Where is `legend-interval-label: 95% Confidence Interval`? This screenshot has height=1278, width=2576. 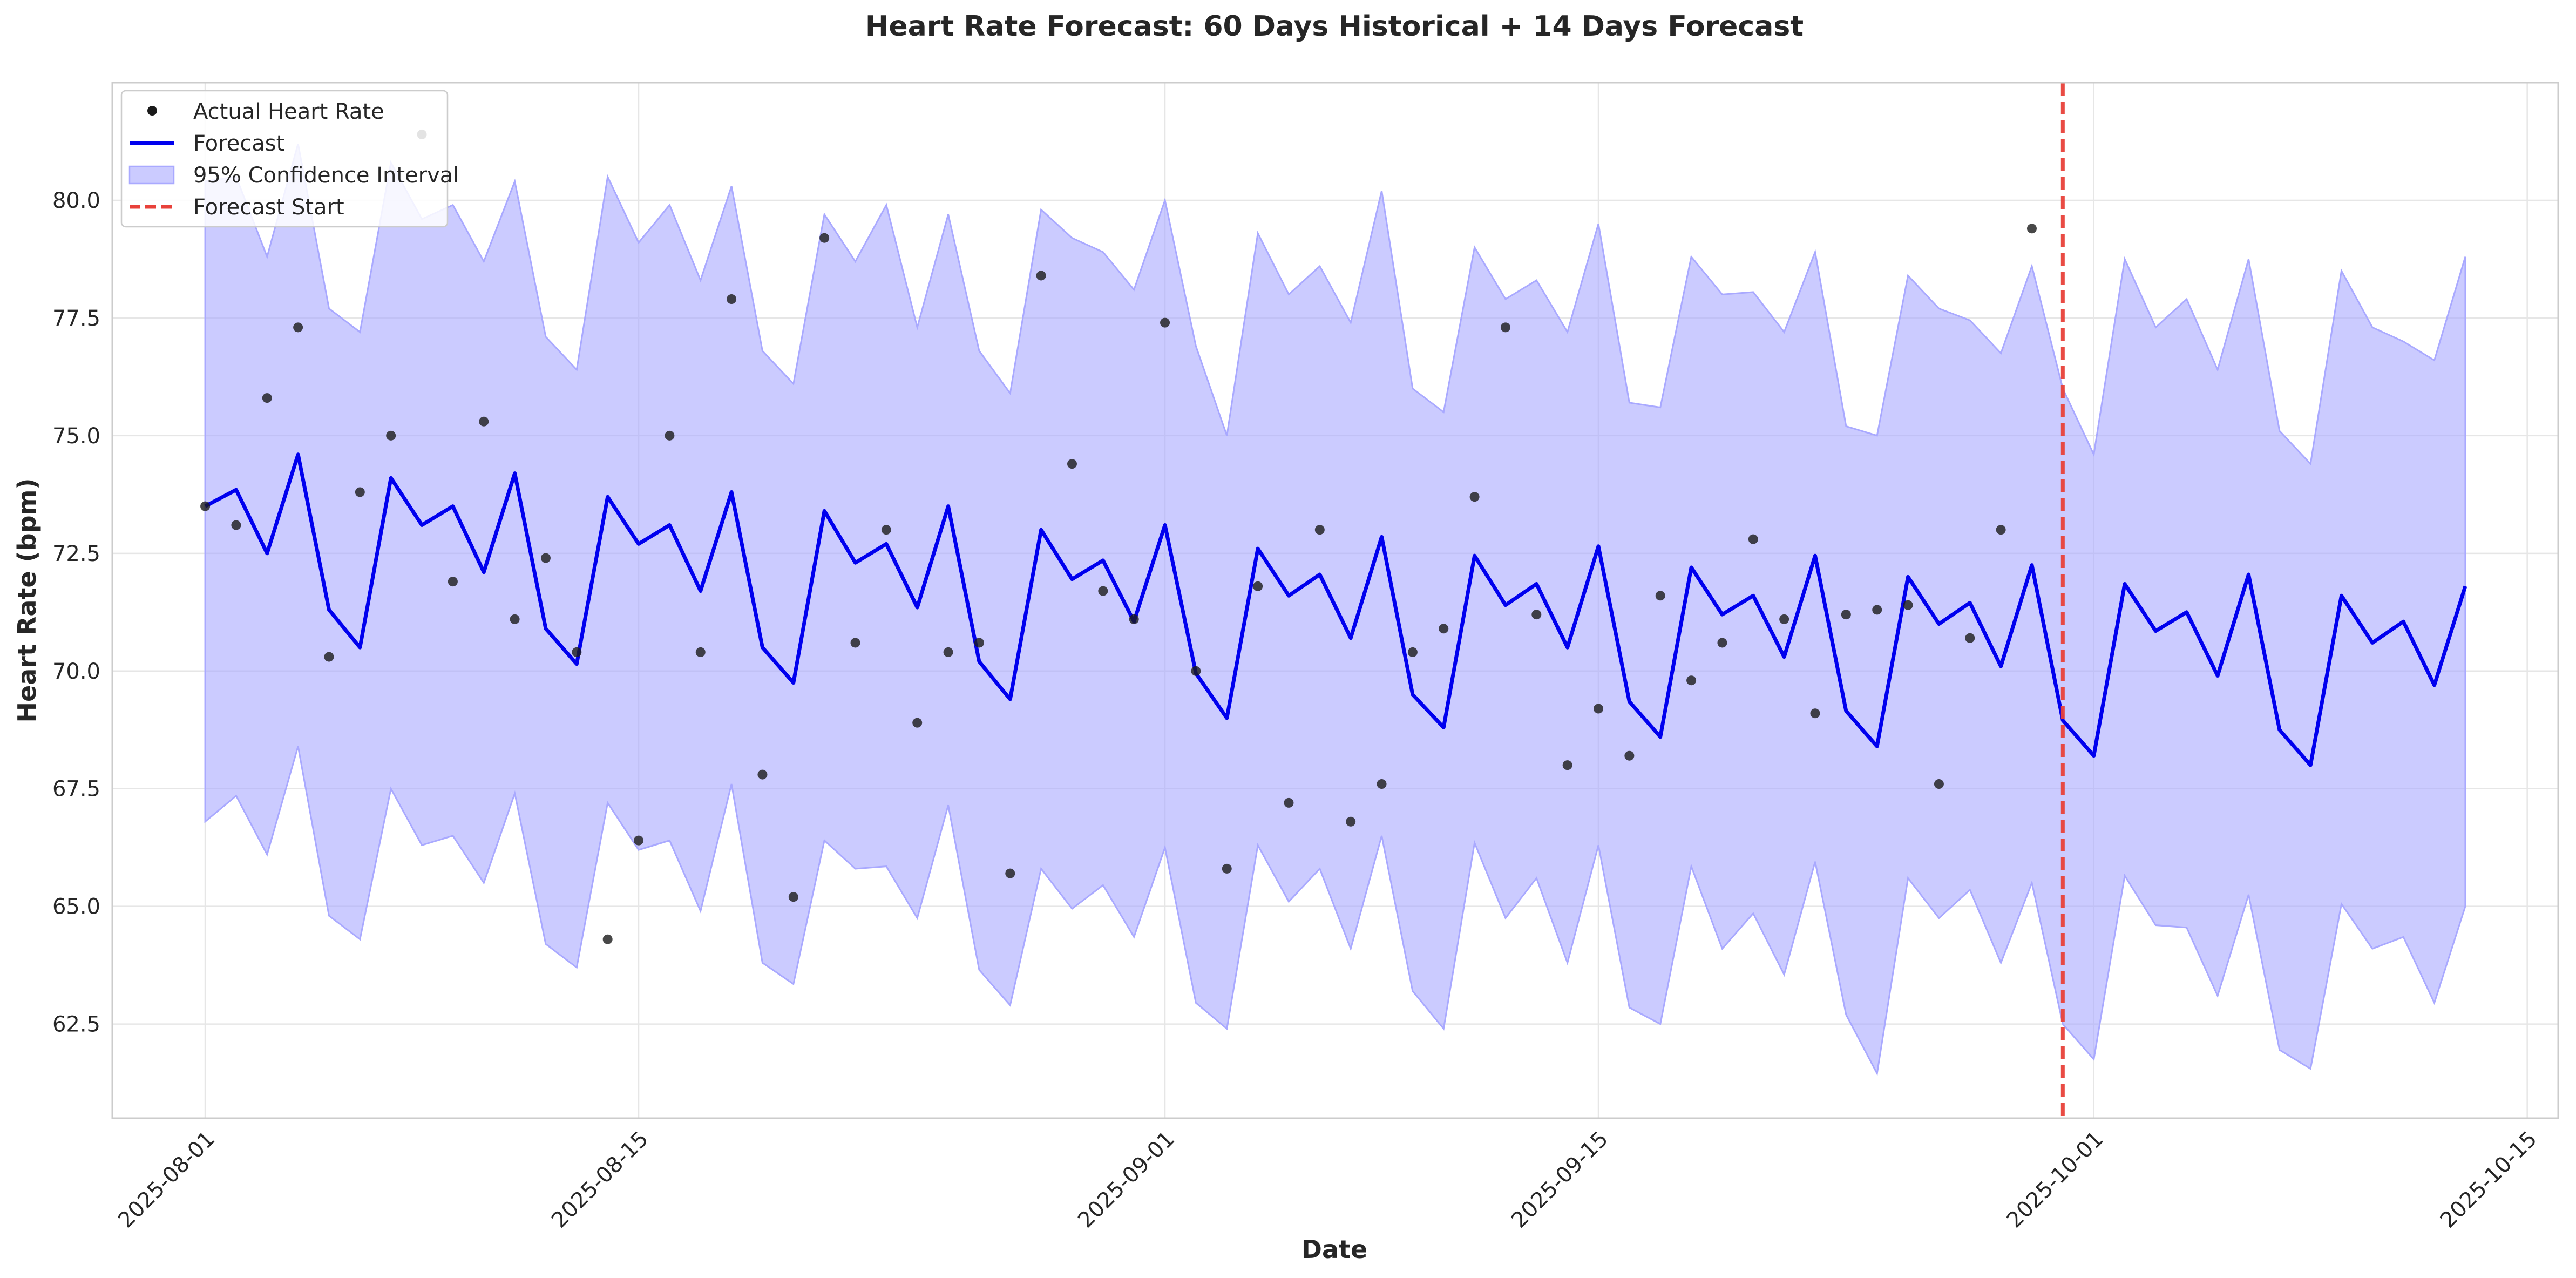 legend-interval-label: 95% Confidence Interval is located at coordinates (326, 175).